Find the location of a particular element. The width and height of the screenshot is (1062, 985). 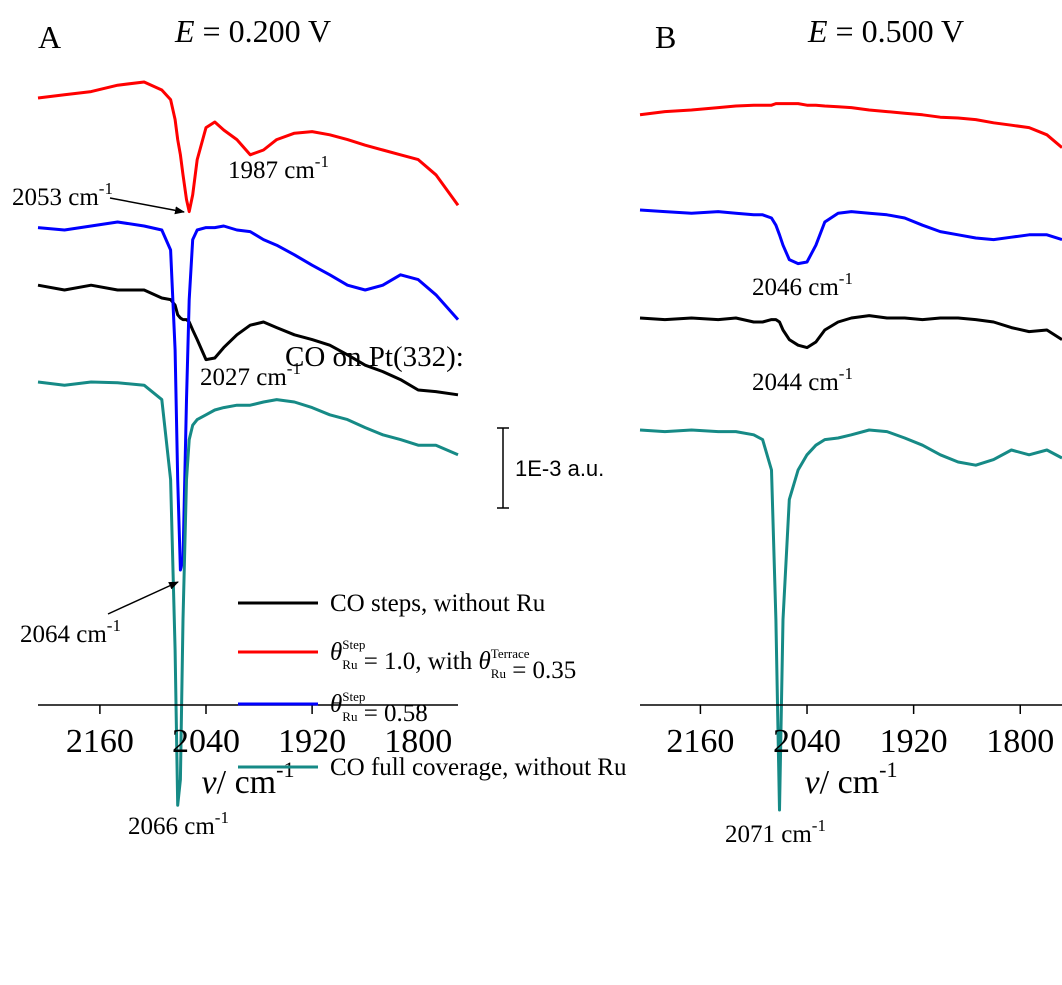

legend-label: θStep Ru = 1.0, with θTerrace Ru = 0.35 is located at coordinates (453, 660).